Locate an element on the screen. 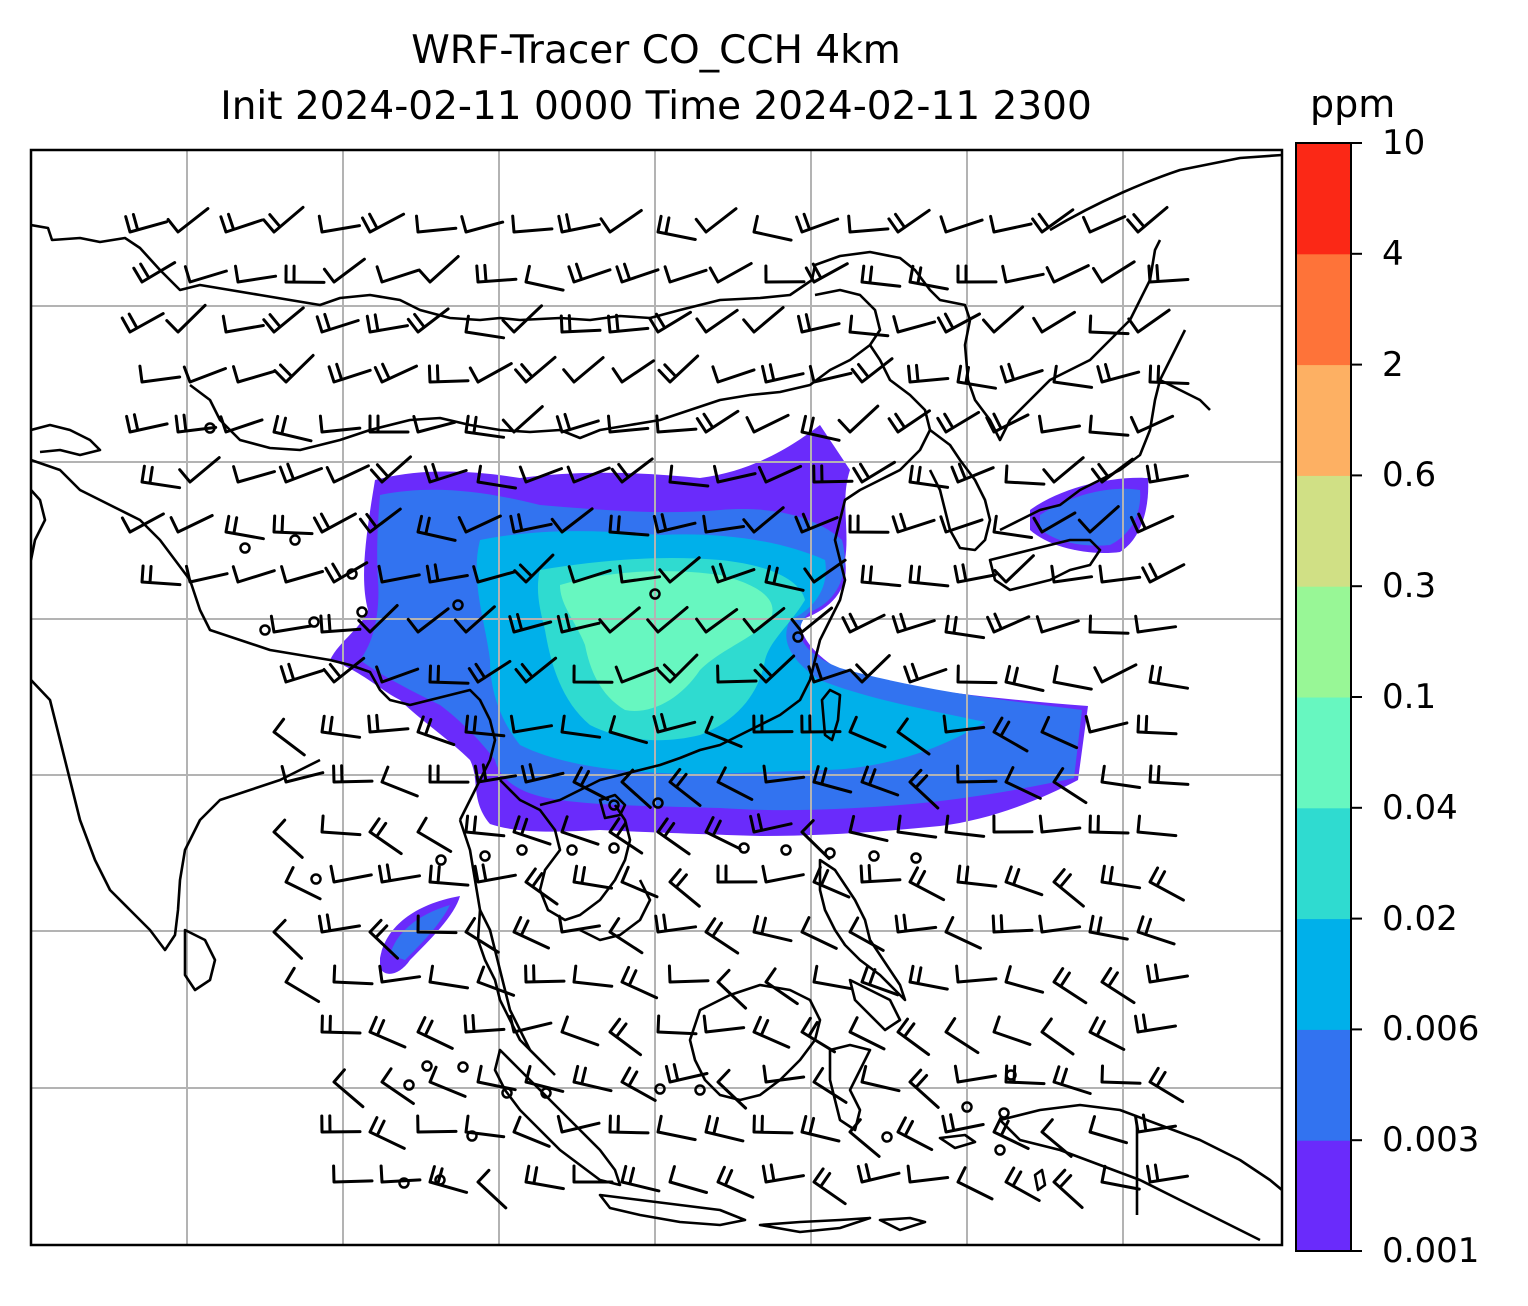  colorbar-tick-label: 0.02 is located at coordinates (1420, 918).